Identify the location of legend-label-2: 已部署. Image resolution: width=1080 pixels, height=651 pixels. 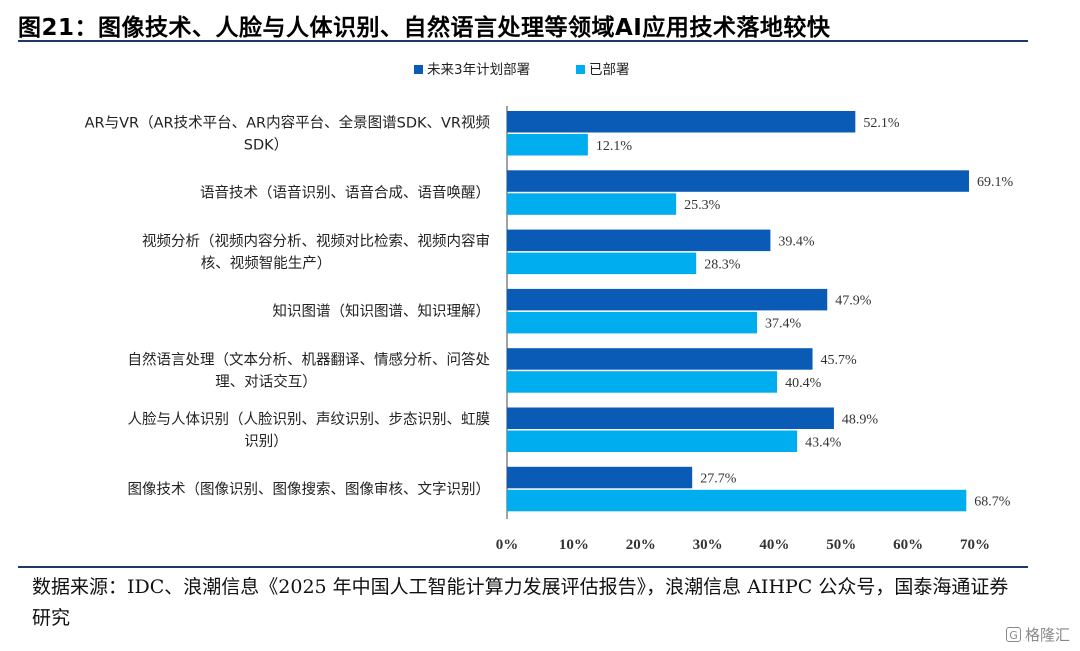
(609, 70).